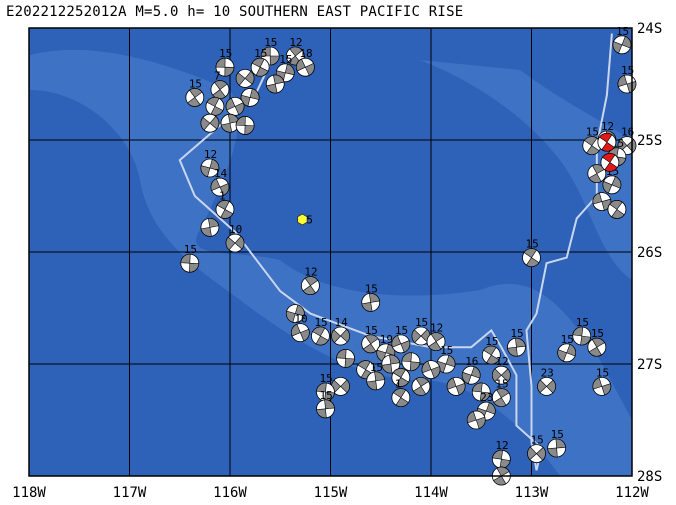 The height and width of the screenshot is (505, 676). I want to click on magnitude-label-47: 15, so click(516, 333).